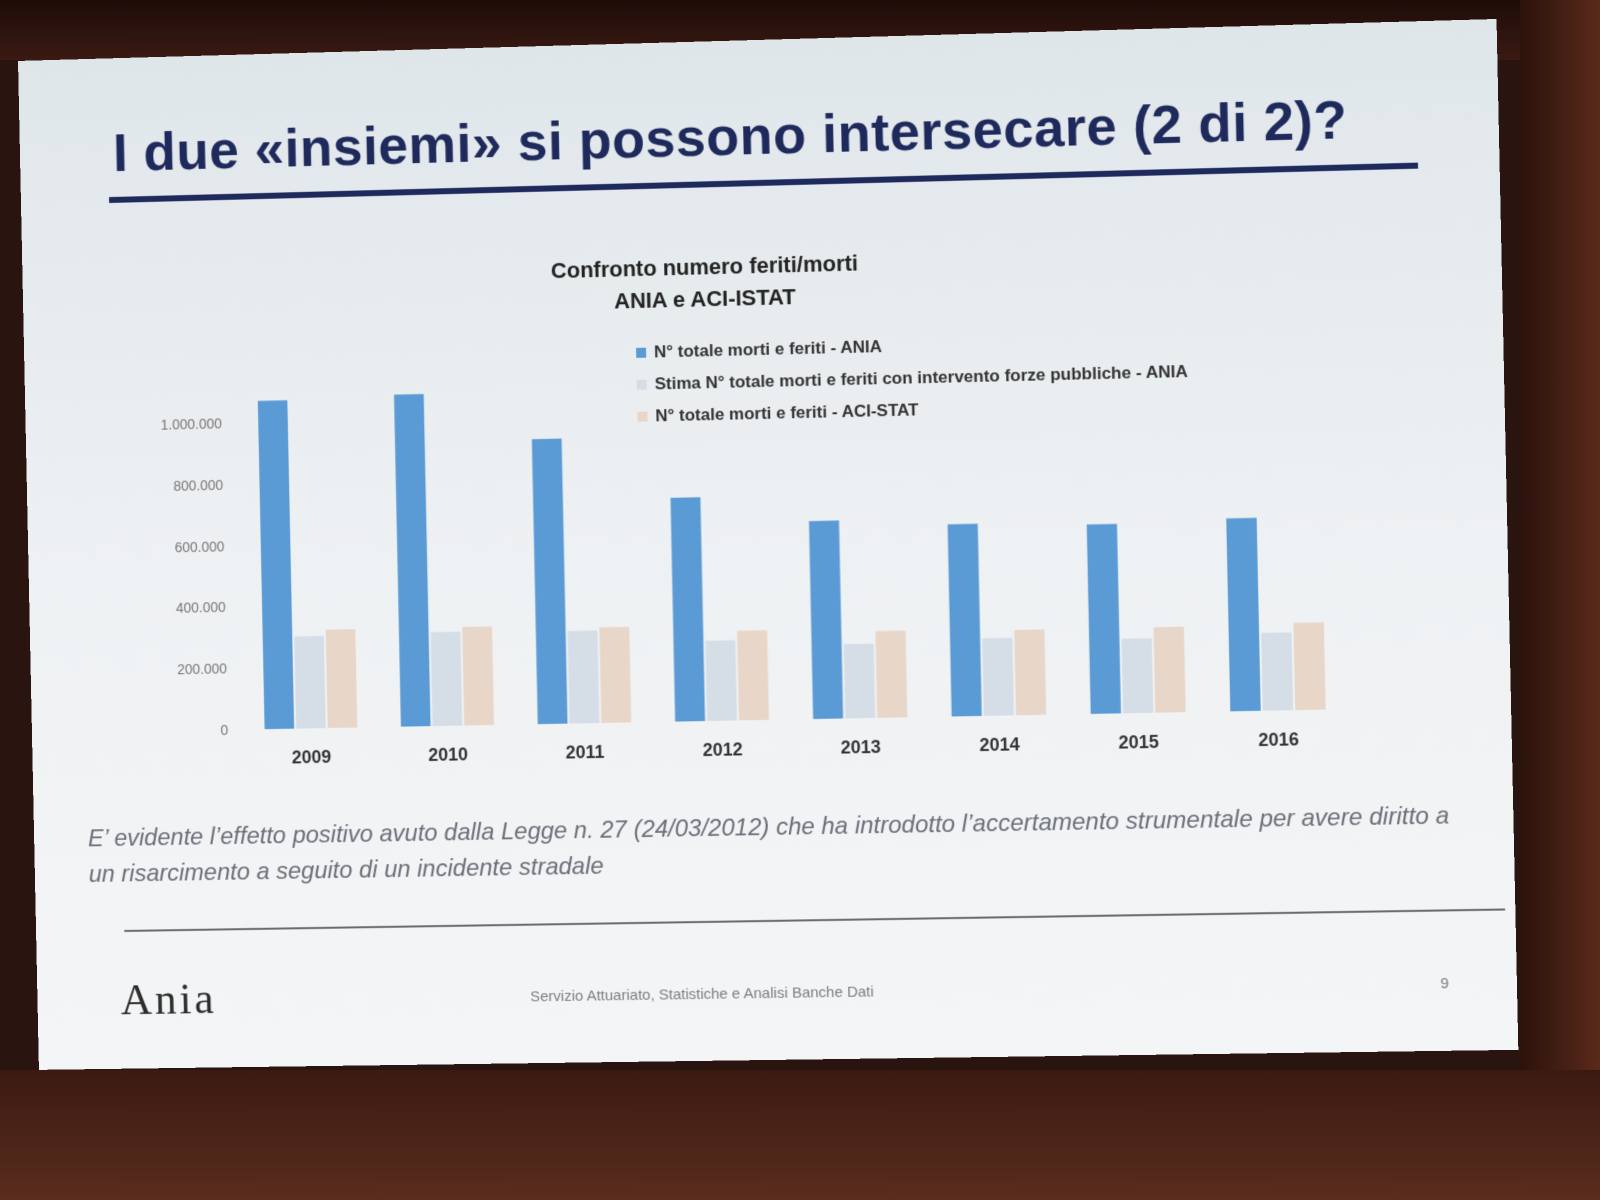 The image size is (1600, 1200). I want to click on x-tick-label: 2010, so click(448, 754).